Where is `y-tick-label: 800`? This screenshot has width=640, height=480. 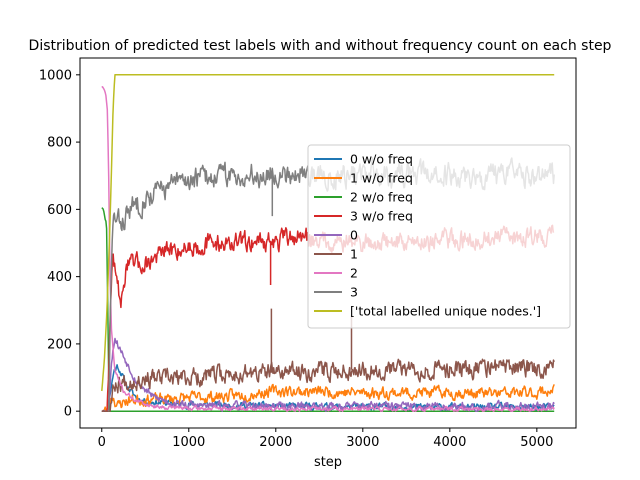
y-tick-label: 800 is located at coordinates (59, 143).